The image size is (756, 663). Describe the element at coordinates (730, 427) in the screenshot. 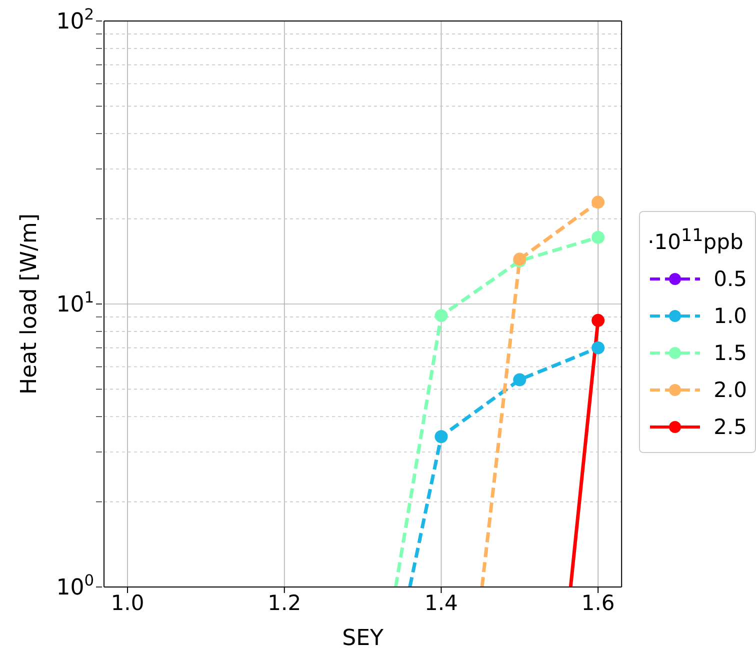

I see `legend-label: 2.5` at that location.